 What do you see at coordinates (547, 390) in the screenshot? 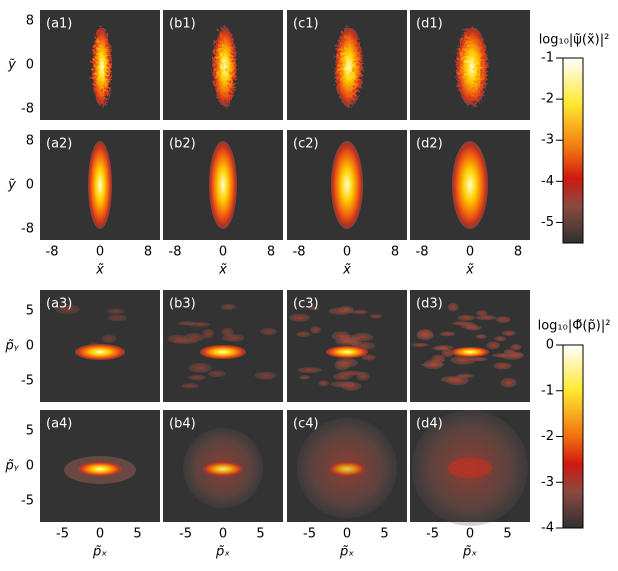
I see `colorbar-tick-label: -1` at bounding box center [547, 390].